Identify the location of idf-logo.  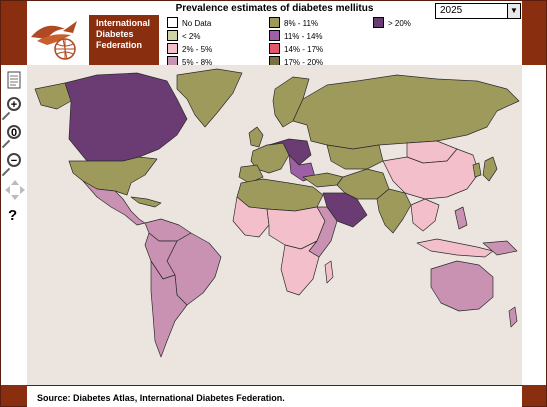
(57, 40).